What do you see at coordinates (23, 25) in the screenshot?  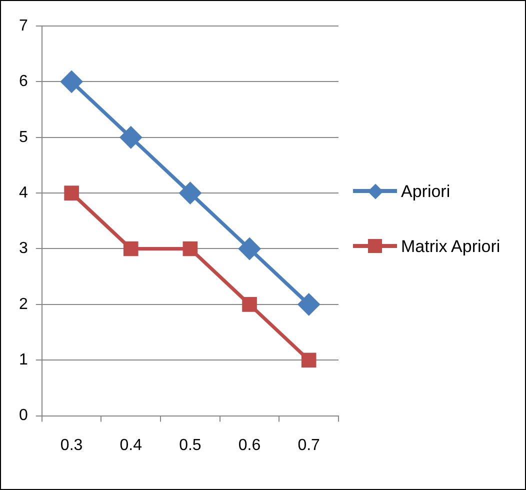 I see `y-tick-label: 7` at bounding box center [23, 25].